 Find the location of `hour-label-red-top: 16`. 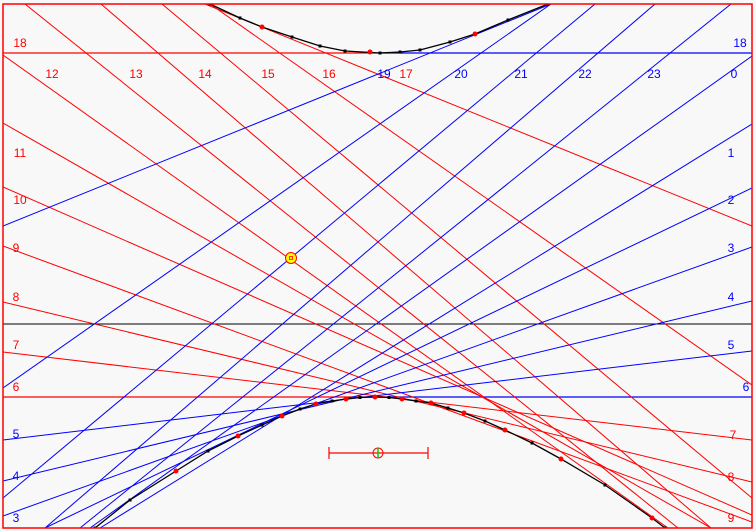

hour-label-red-top: 16 is located at coordinates (329, 74).